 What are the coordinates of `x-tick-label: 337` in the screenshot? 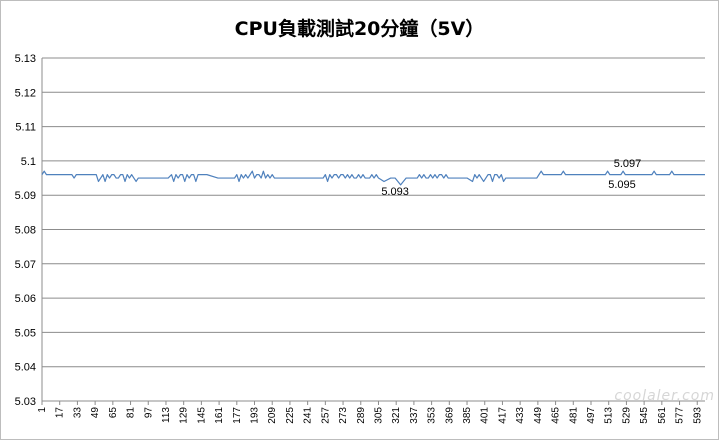 It's located at (414, 415).